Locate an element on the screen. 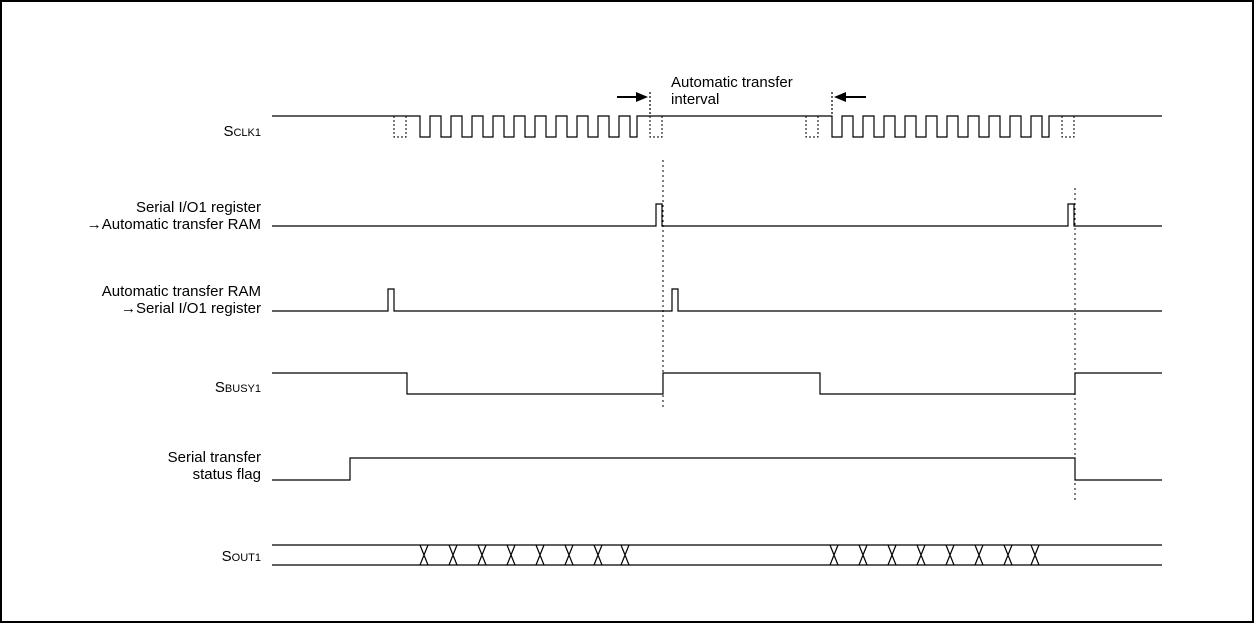 The width and height of the screenshot is (1254, 623). automatic-transfer-interval-label: Automatic transfer interval is located at coordinates (732, 91).